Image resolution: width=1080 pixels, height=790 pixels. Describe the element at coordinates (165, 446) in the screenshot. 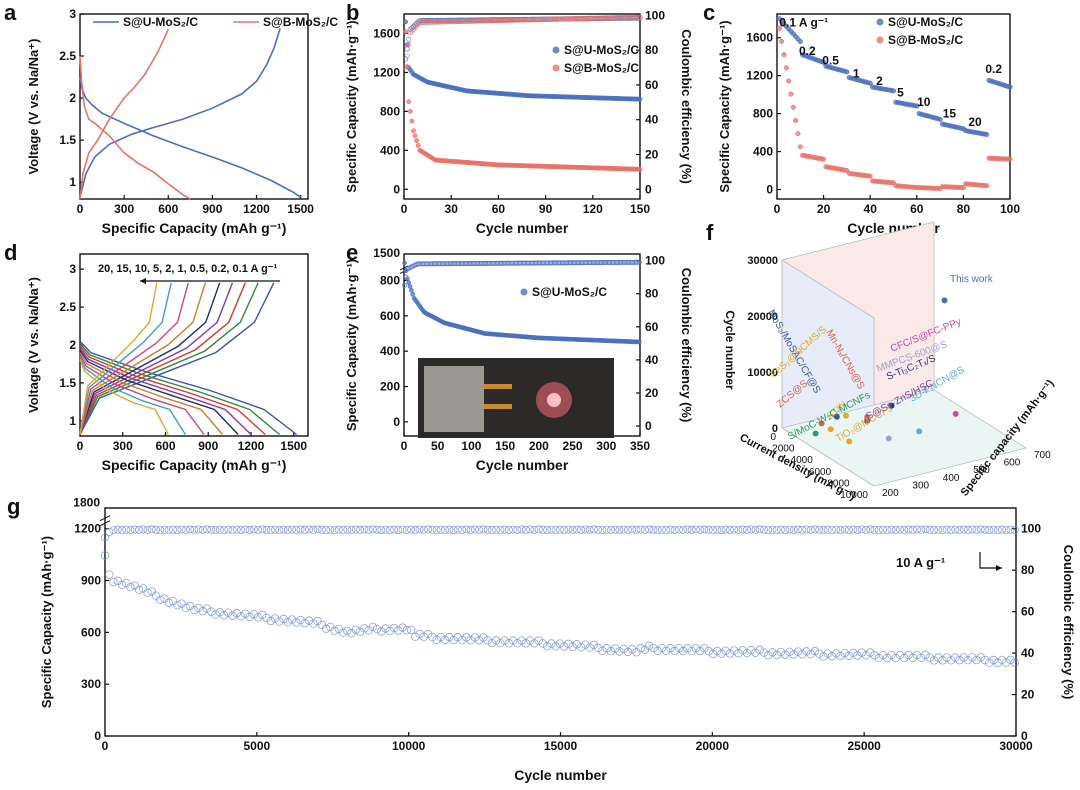

I see `x-tick-label: 600` at that location.